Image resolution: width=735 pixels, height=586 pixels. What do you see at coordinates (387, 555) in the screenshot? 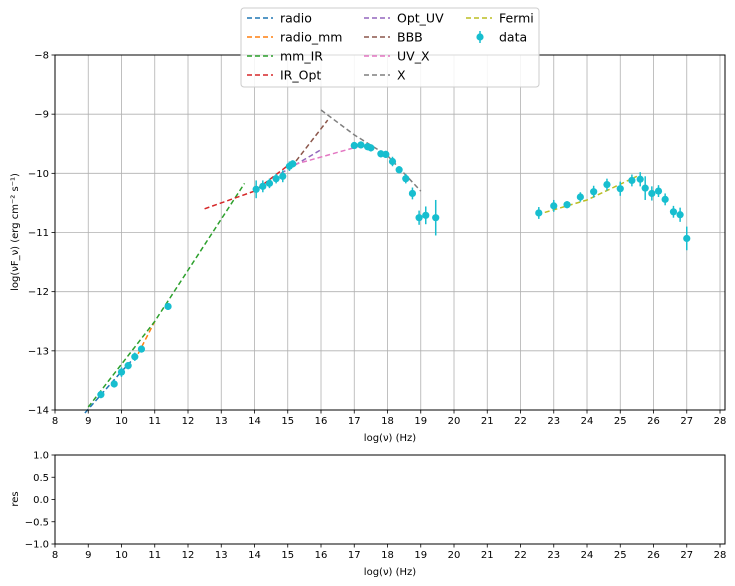
I see `x-tick-label: 18` at bounding box center [387, 555].